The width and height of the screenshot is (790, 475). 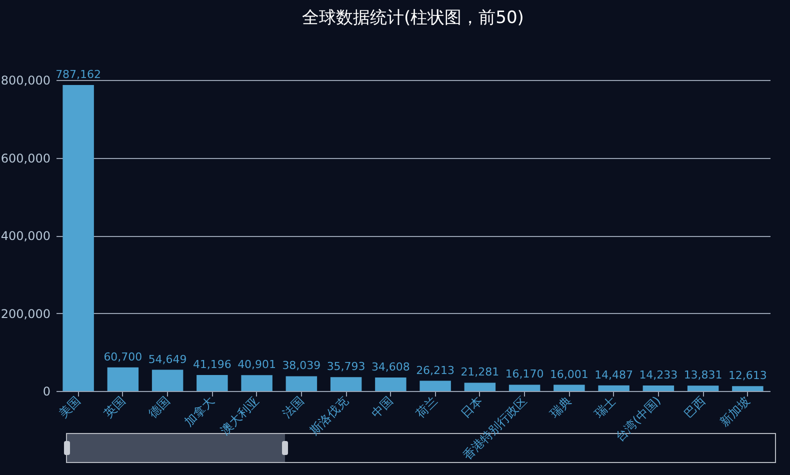 I want to click on x-tick-label: 荷兰, so click(x=426, y=407).